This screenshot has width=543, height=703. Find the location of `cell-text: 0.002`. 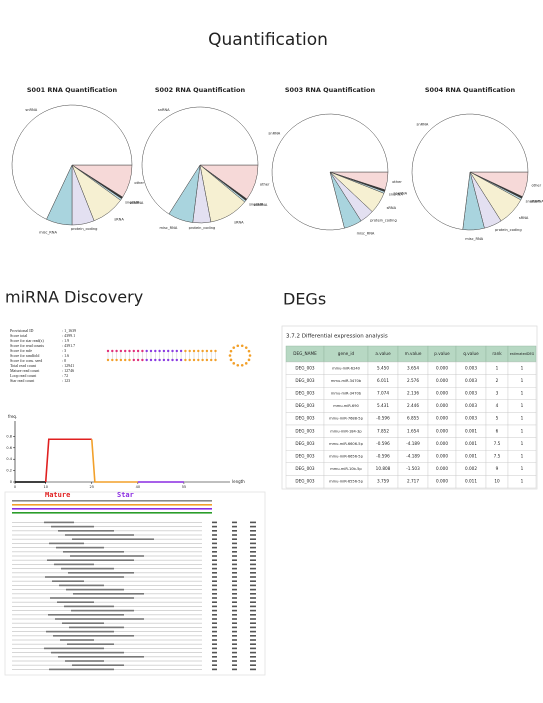

cell-text: 0.002 is located at coordinates (471, 468).